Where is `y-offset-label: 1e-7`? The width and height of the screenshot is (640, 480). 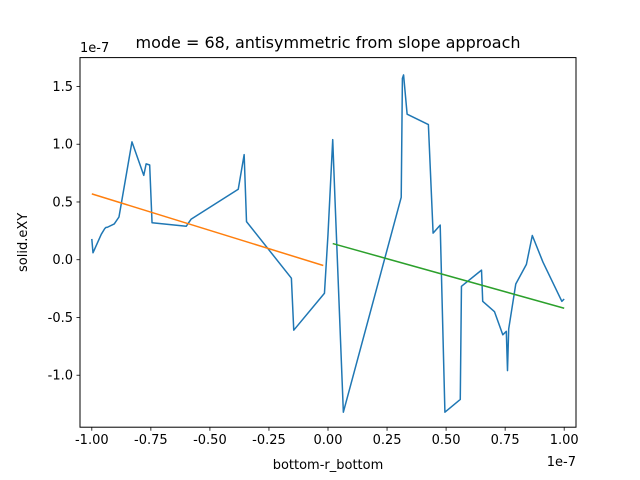 y-offset-label: 1e-7 is located at coordinates (94, 48).